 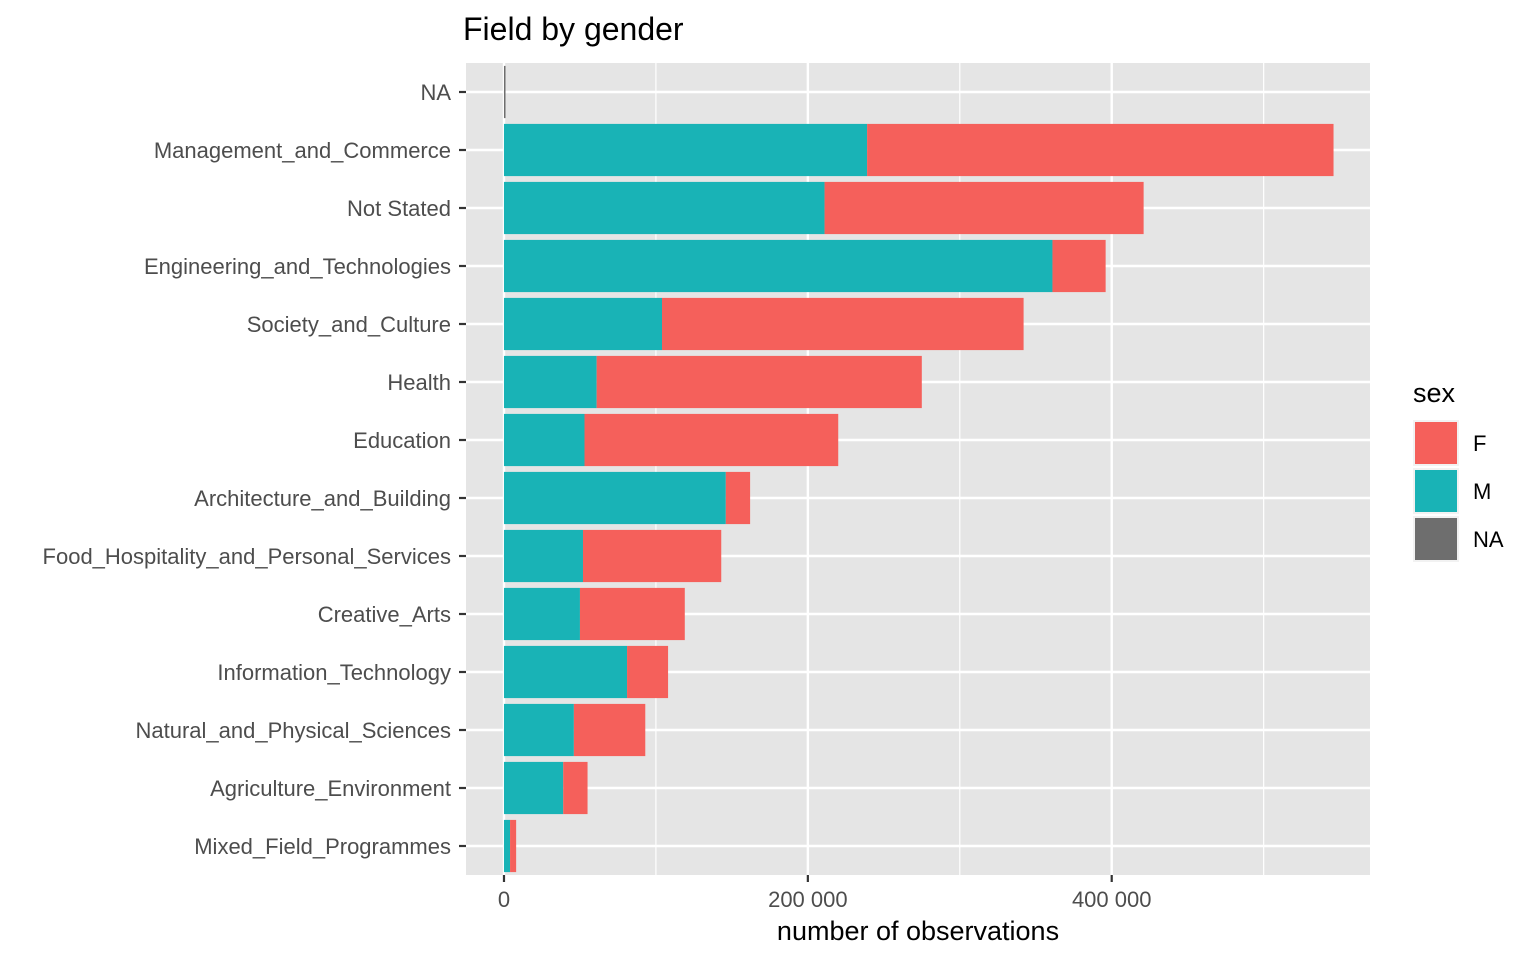 I want to click on legend-label: NA, so click(x=1488, y=539).